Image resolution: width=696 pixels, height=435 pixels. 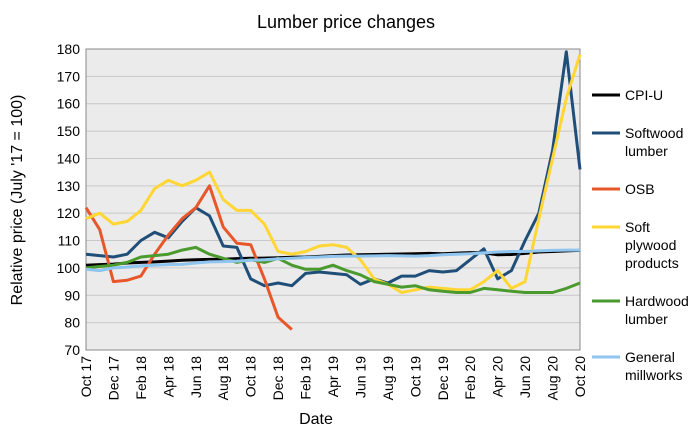 What do you see at coordinates (654, 366) in the screenshot?
I see `legend-label: General millworks` at bounding box center [654, 366].